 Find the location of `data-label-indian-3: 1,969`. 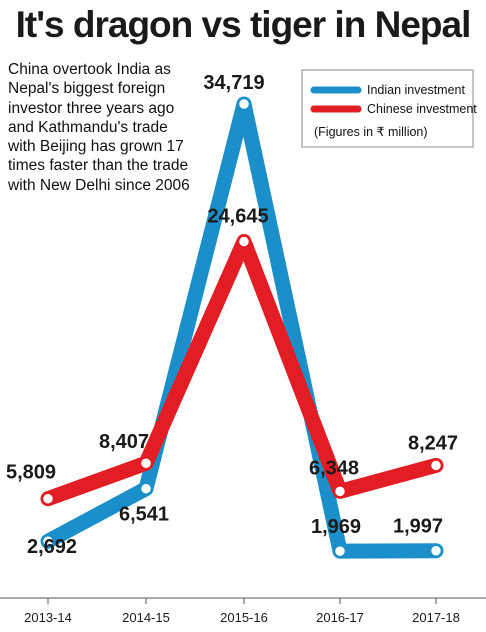

data-label-indian-3: 1,969 is located at coordinates (336, 527).